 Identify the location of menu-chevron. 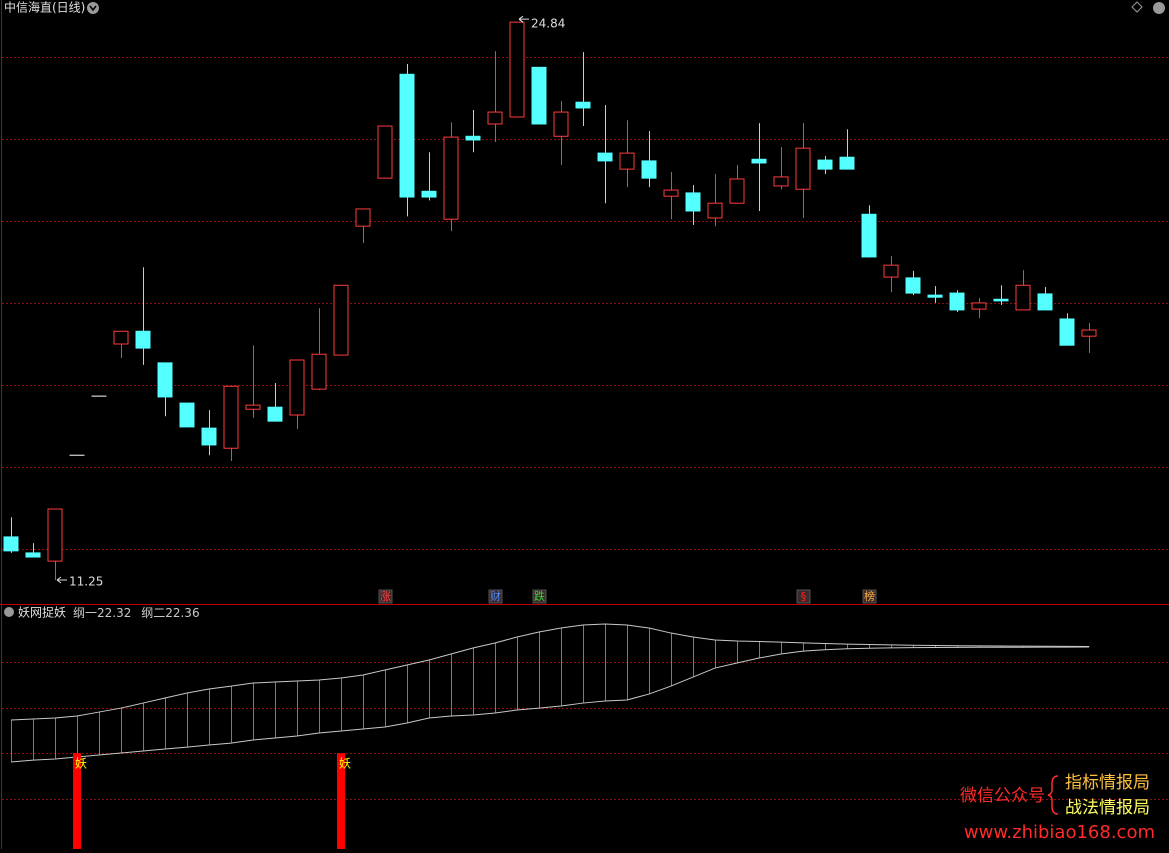
(93, 8).